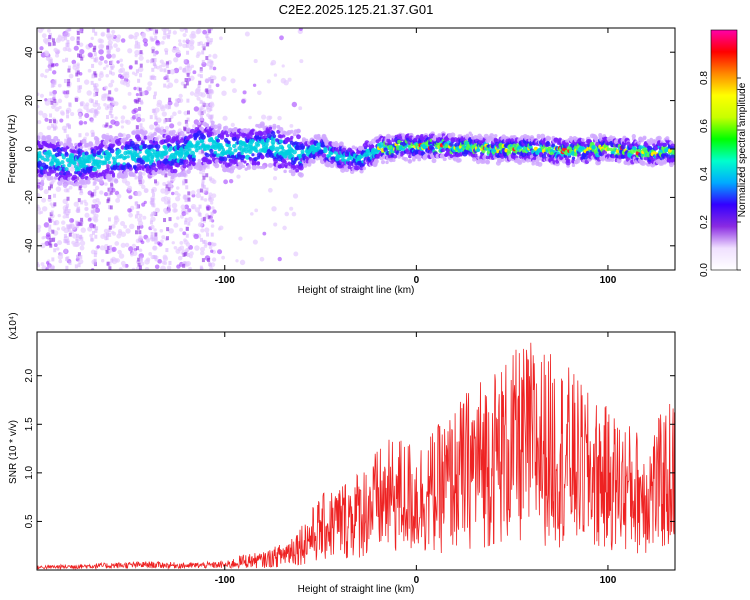  I want to click on colorbar-label: Normalized spectral amplitude, so click(742, 149).